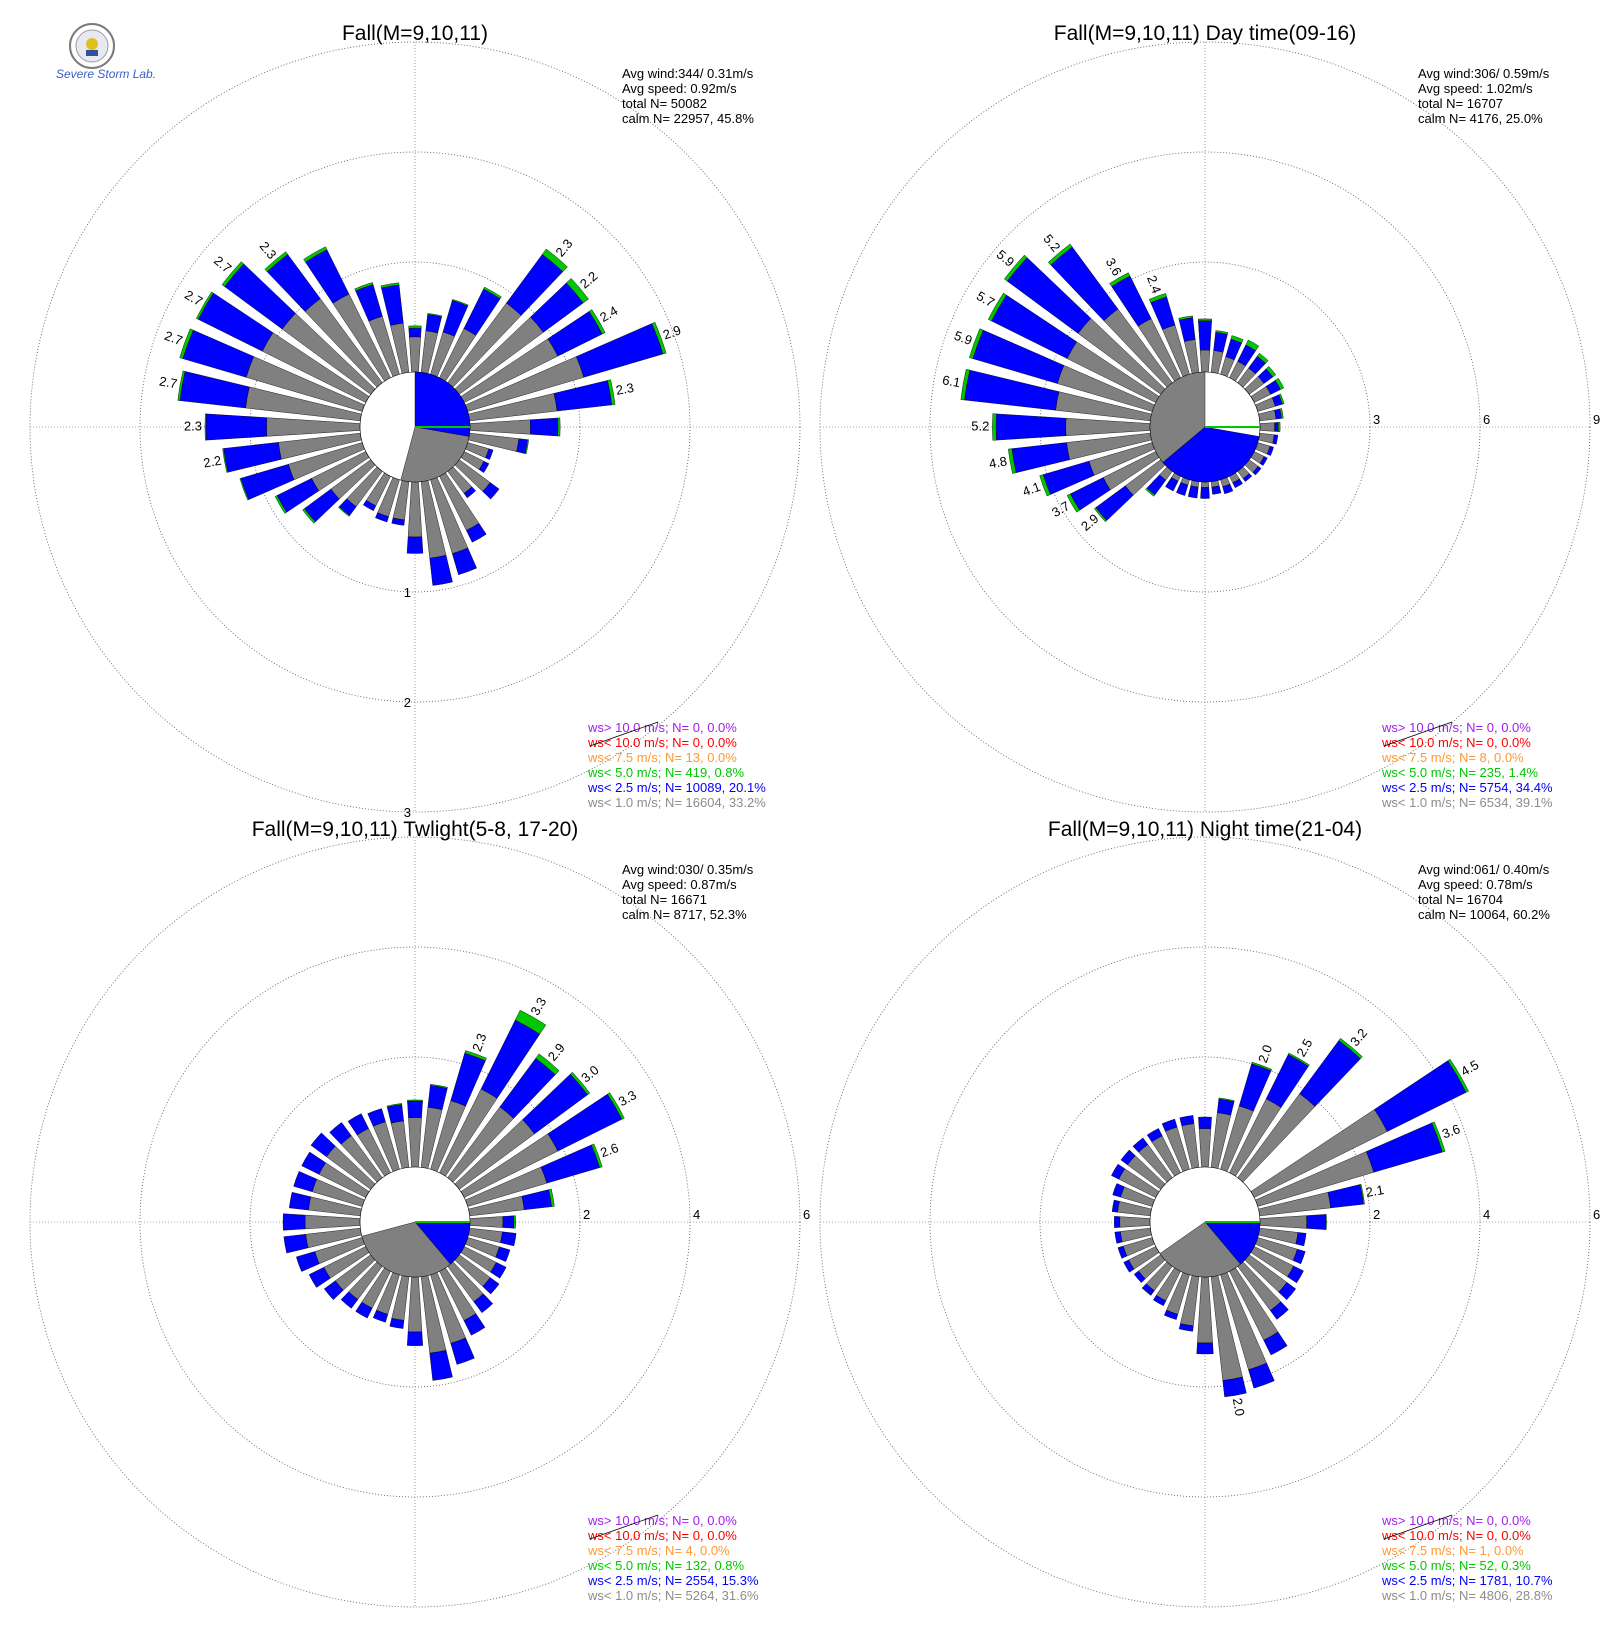 The height and width of the screenshot is (1645, 1620). Describe the element at coordinates (406, 1249) in the screenshot. I see `calm-gray-wedge` at that location.